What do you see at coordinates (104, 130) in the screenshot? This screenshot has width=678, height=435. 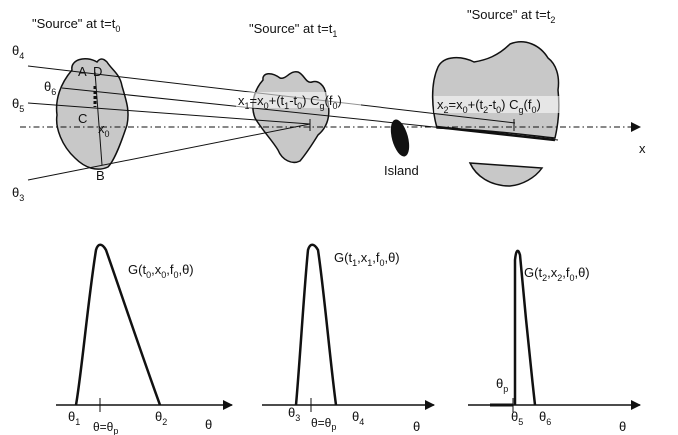 I see `x0-label: x0` at bounding box center [104, 130].